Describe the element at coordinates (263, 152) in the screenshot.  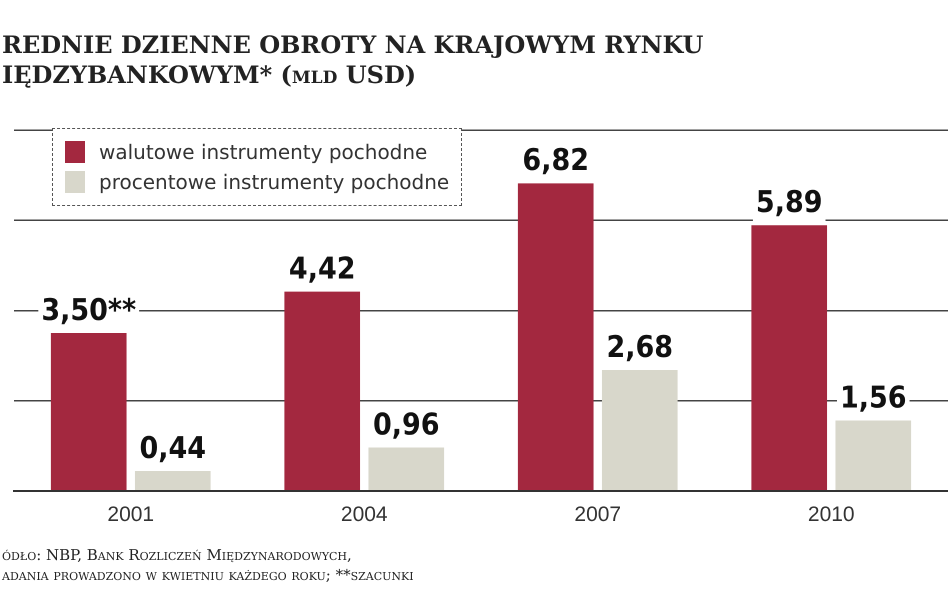
I see `legend-label: walutowe instrumenty pochodne` at that location.